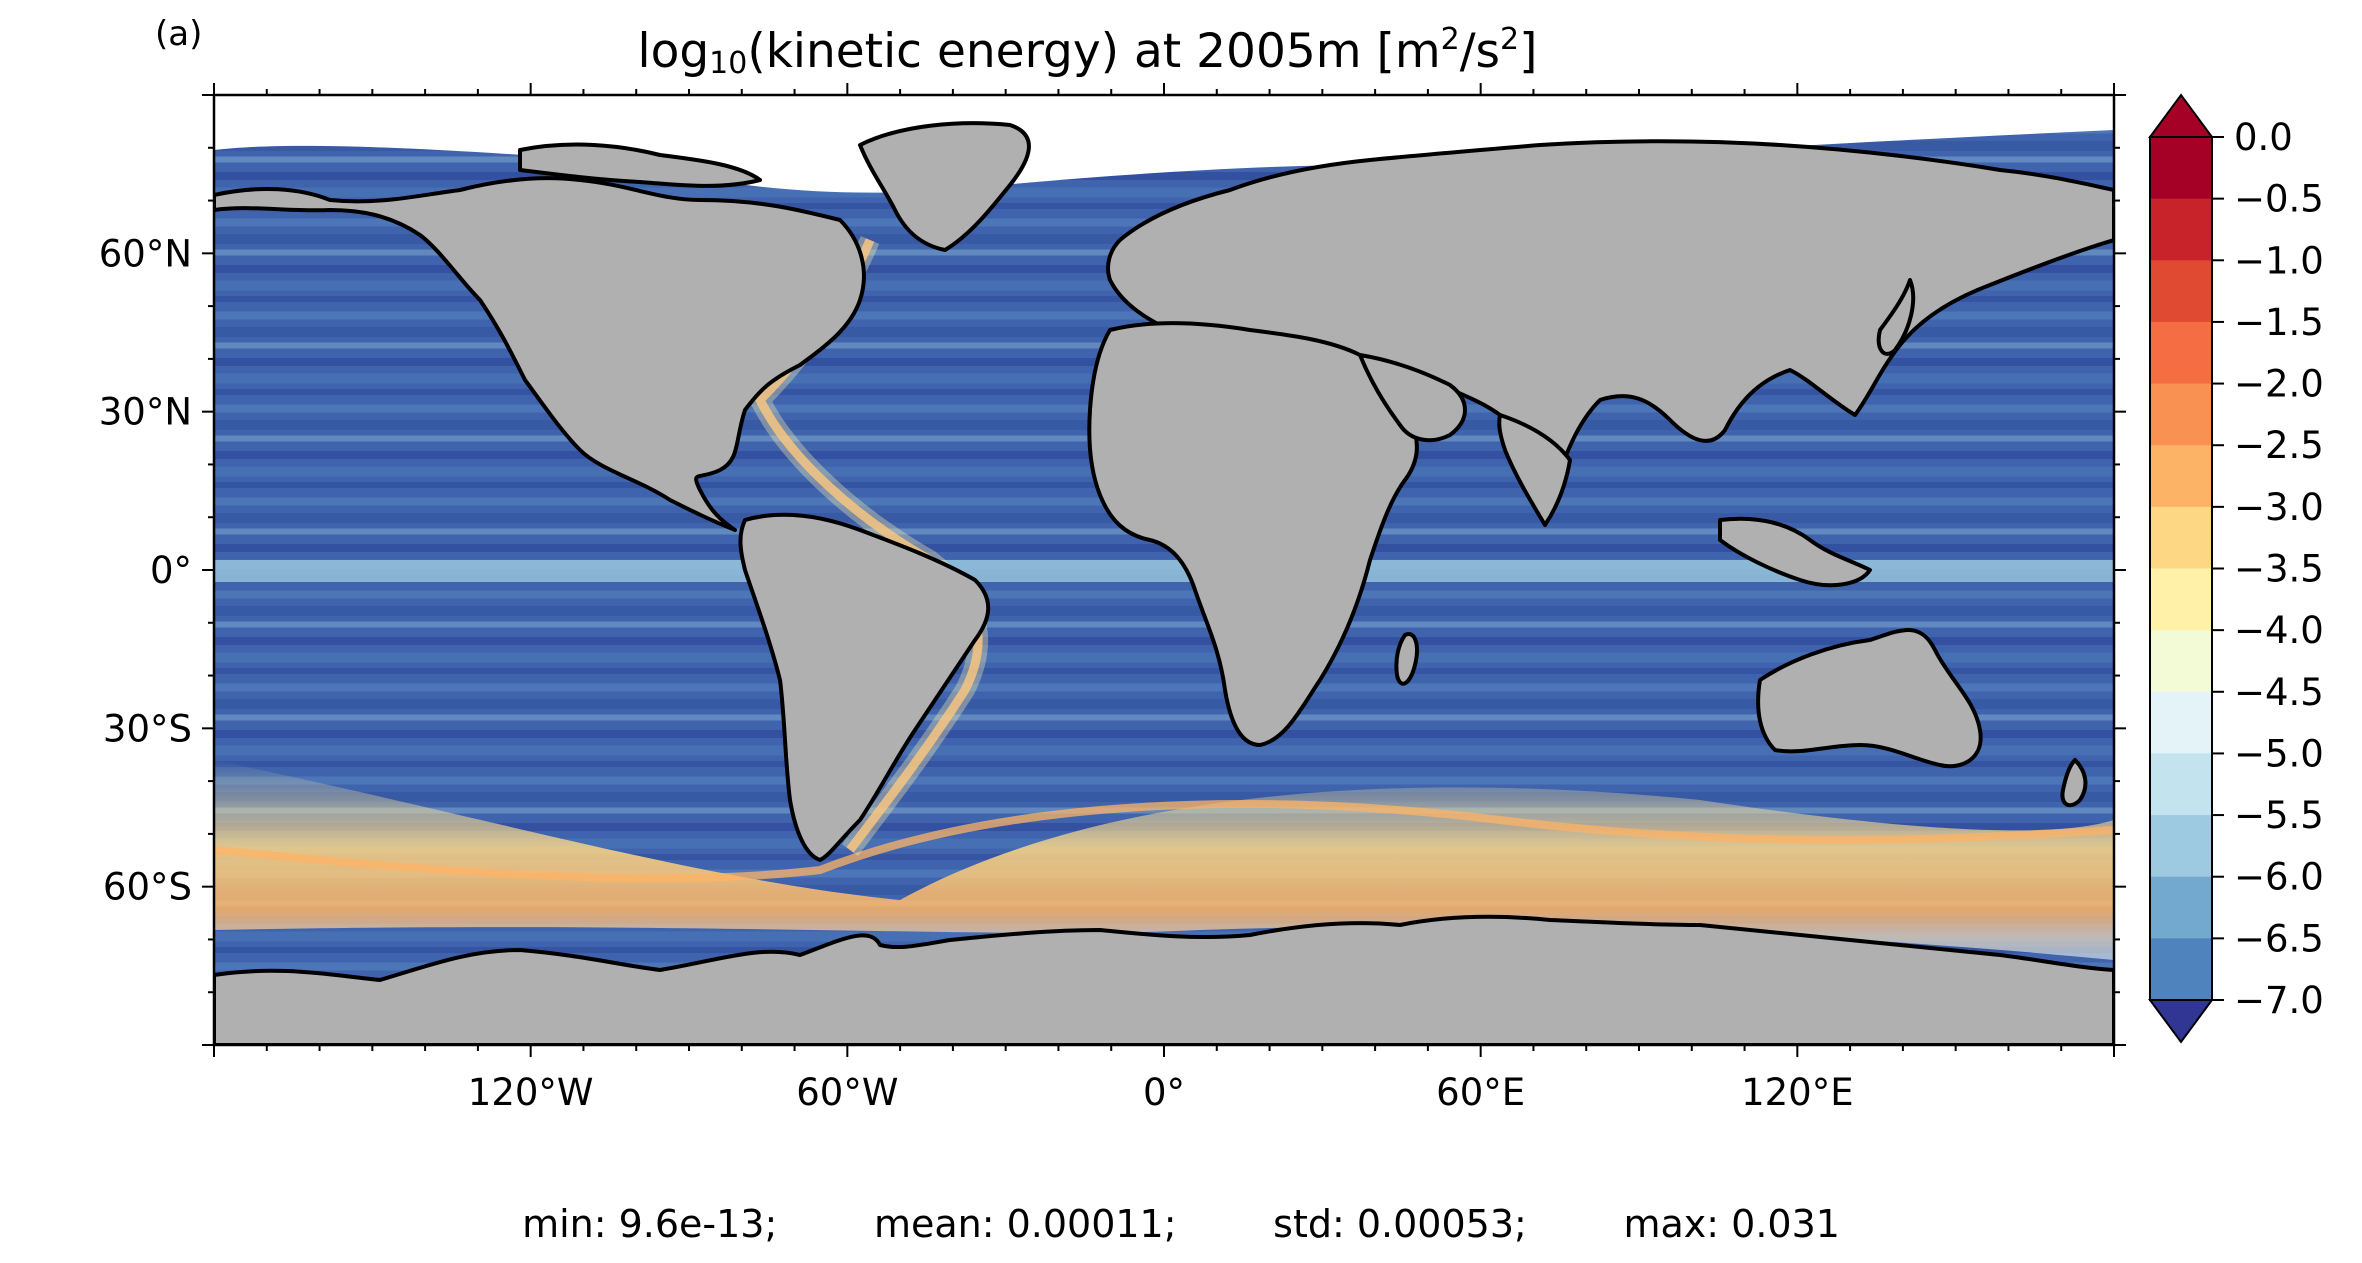 The height and width of the screenshot is (1263, 2362). I want to click on land-japan, so click(1896, 317).